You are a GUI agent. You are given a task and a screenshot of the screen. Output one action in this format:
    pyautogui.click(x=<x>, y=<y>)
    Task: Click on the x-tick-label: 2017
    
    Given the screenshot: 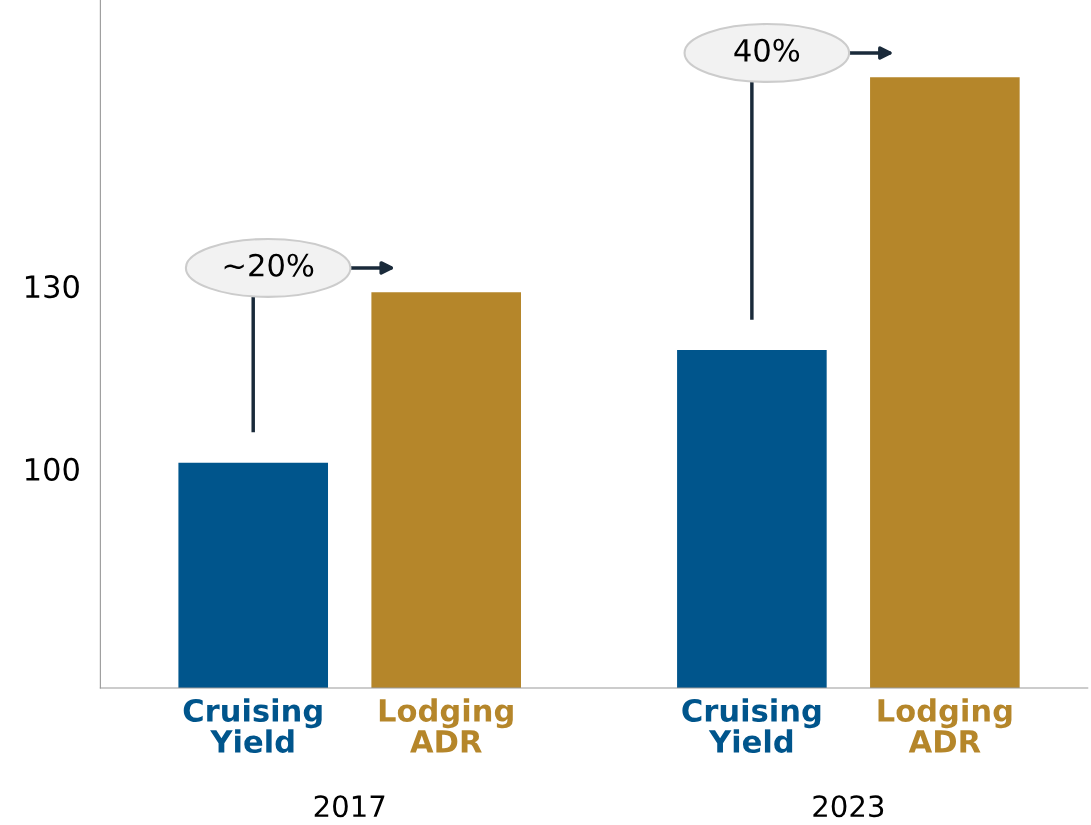 What is the action you would take?
    pyautogui.click(x=349, y=806)
    